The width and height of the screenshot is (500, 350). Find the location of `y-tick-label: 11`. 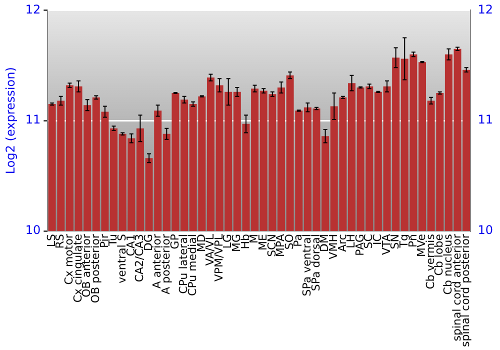

y-tick-label: 11 is located at coordinates (33, 119).